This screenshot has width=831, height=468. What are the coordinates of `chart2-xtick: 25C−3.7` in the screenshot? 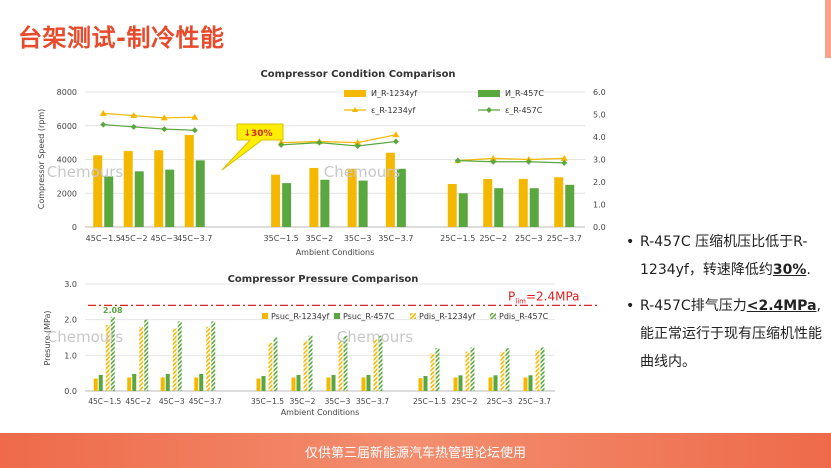 It's located at (534, 401).